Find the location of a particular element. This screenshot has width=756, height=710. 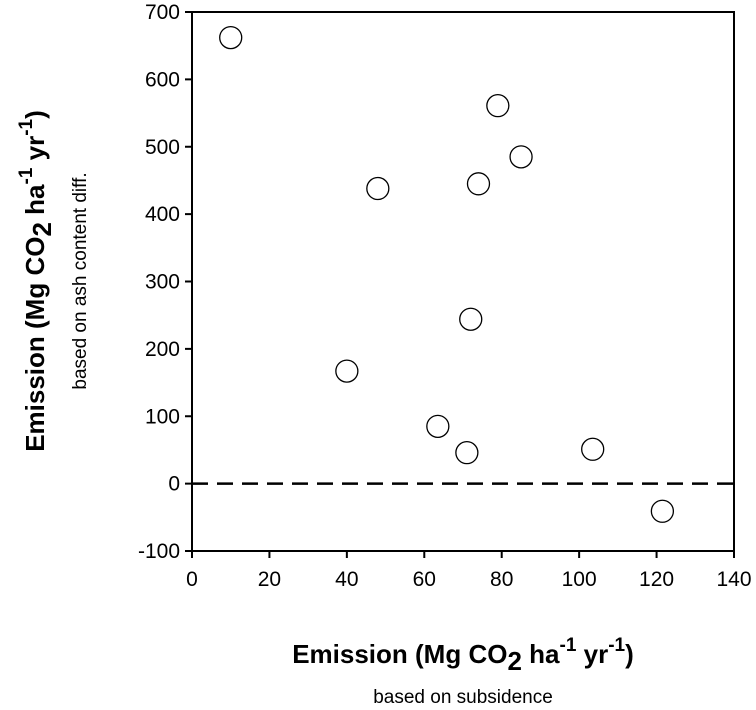

y-tick-label: 100 is located at coordinates (162, 416).